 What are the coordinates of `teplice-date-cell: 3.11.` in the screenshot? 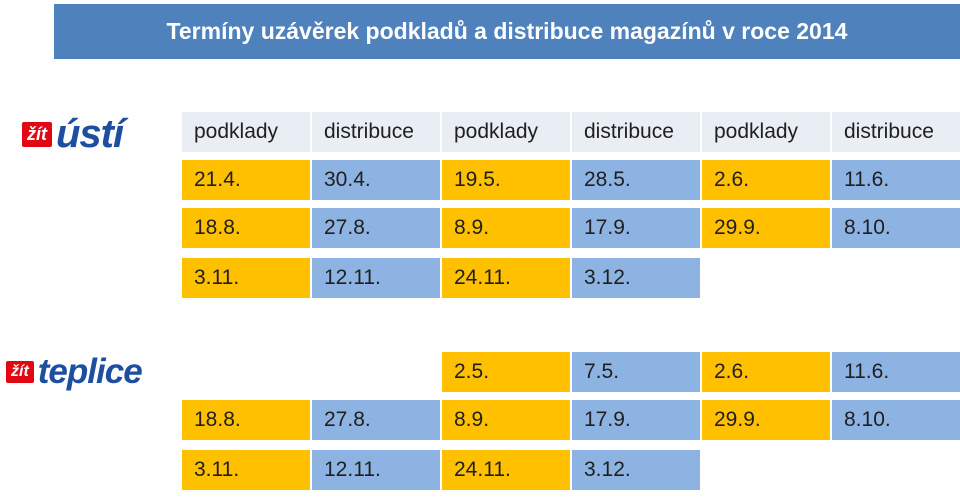 It's located at (246, 470).